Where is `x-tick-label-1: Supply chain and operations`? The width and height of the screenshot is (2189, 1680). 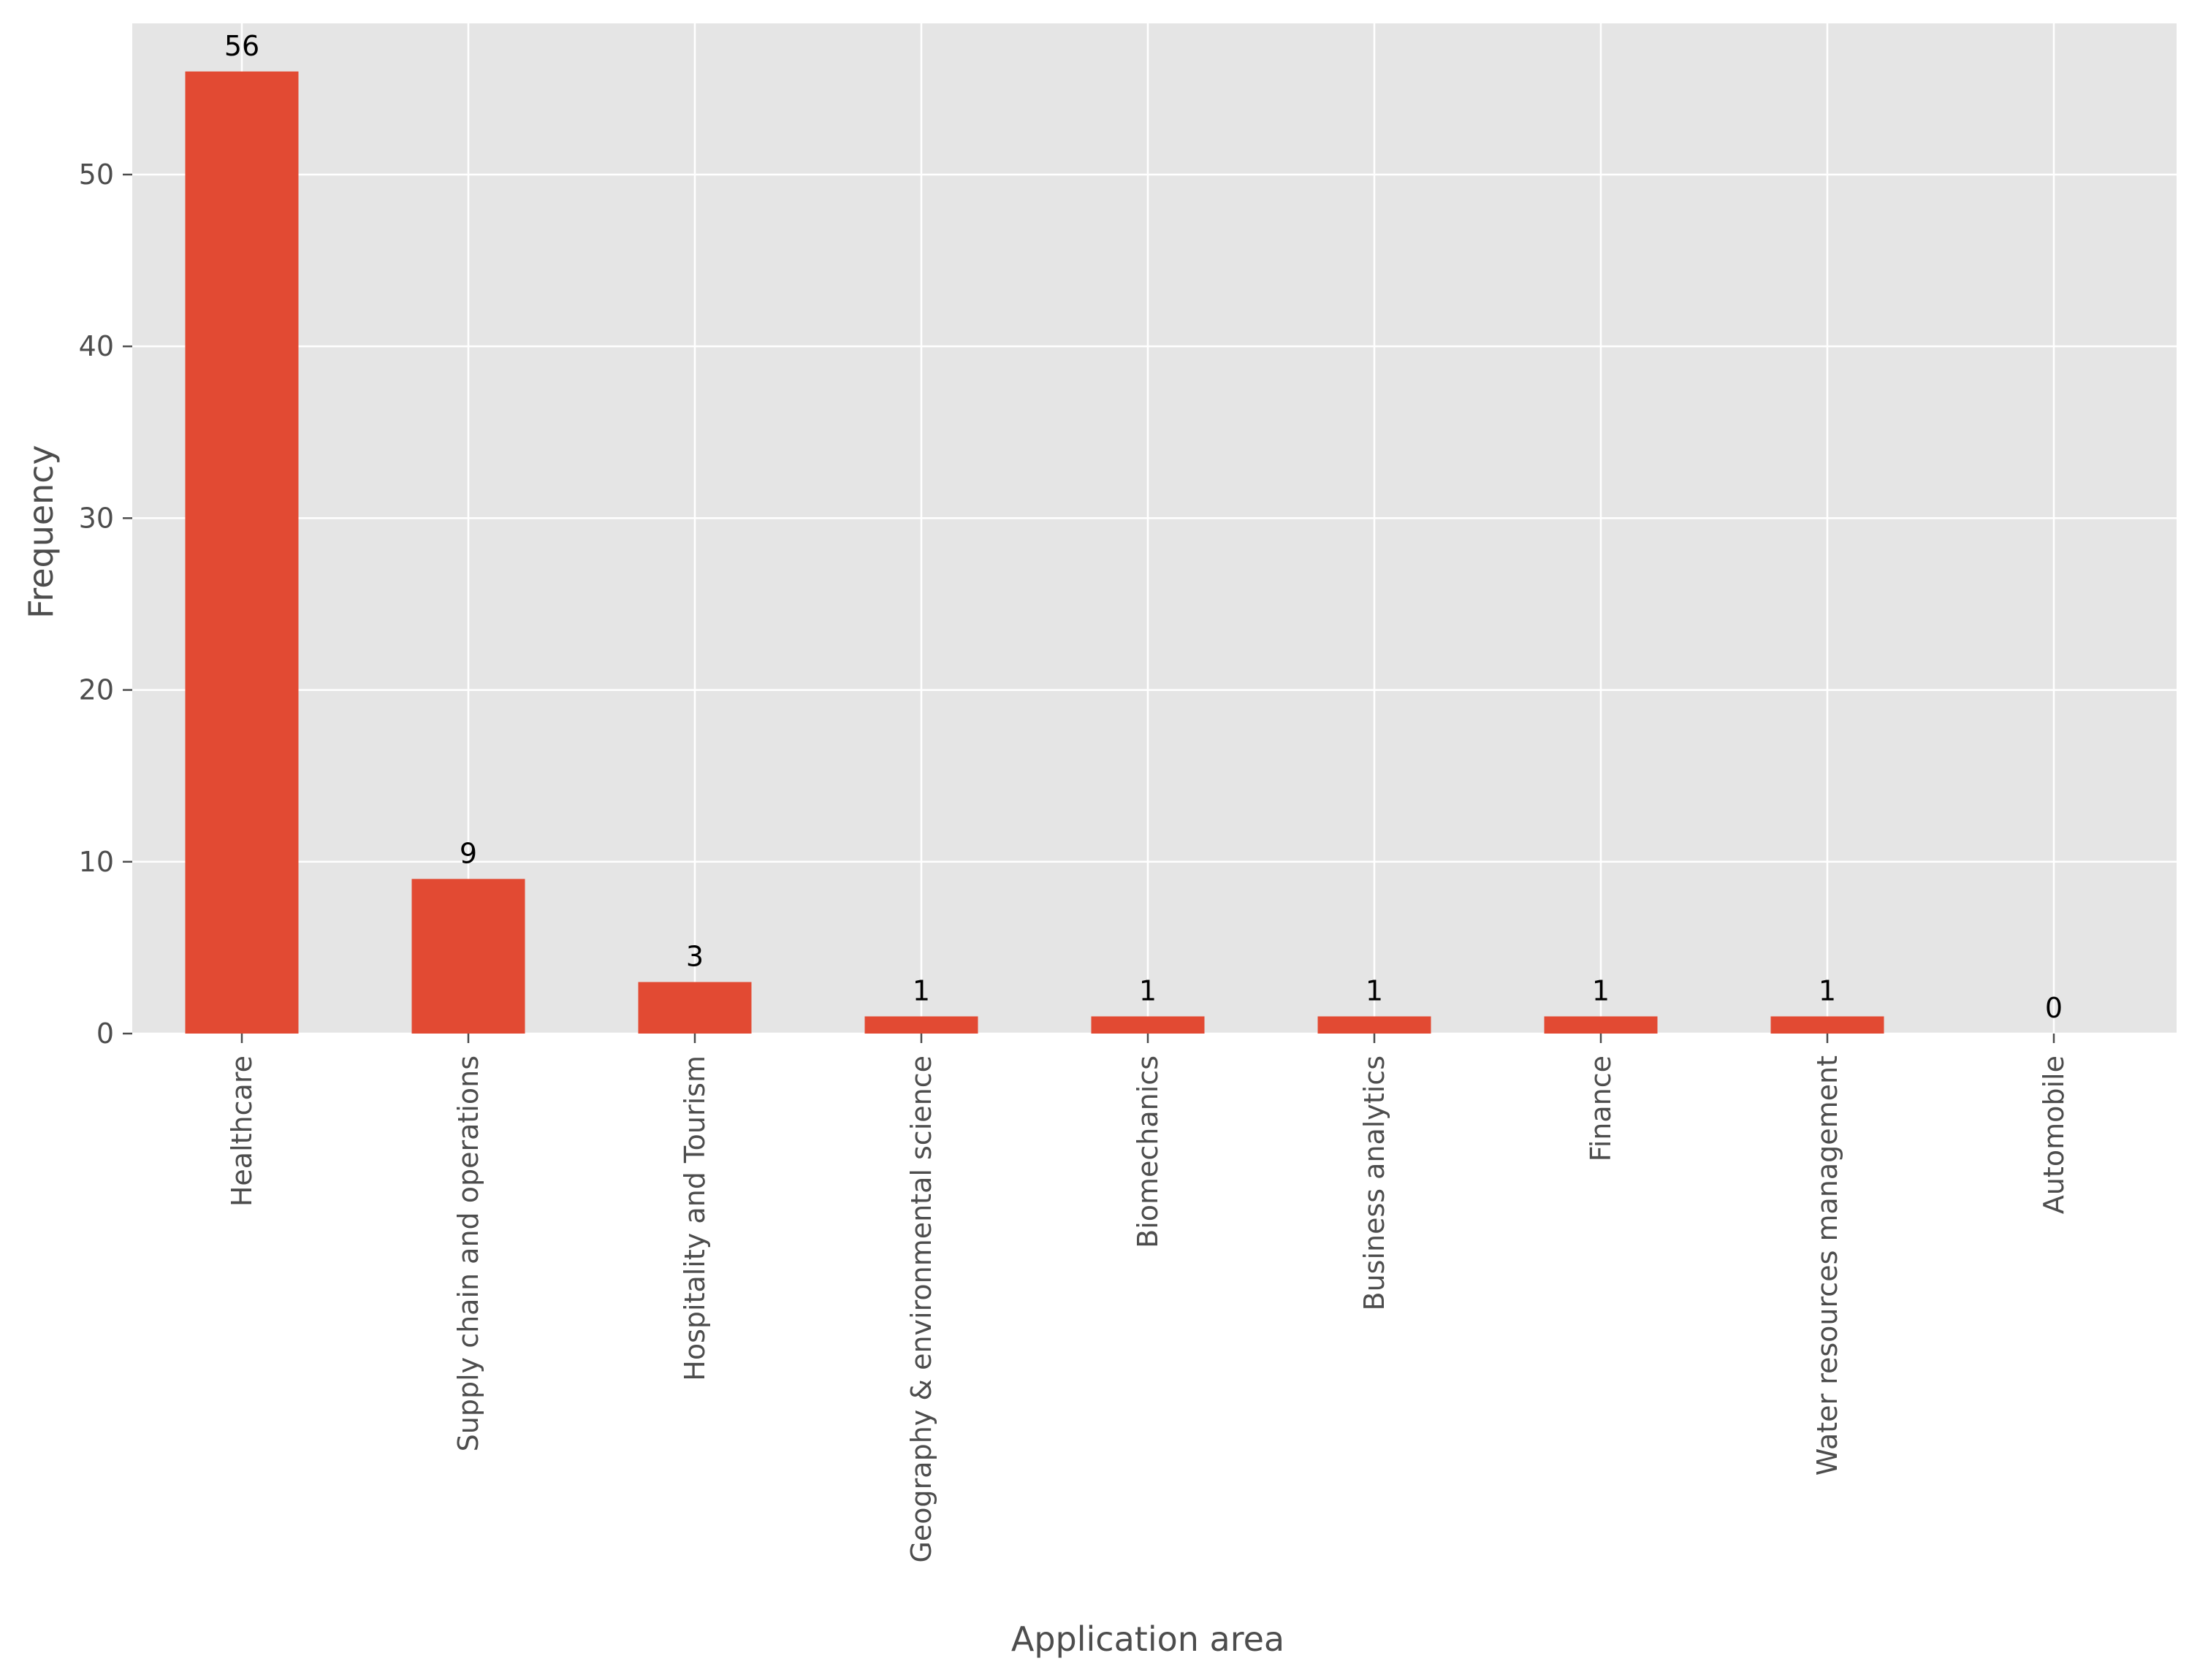
x-tick-label-1: Supply chain and operations is located at coordinates (468, 1253).